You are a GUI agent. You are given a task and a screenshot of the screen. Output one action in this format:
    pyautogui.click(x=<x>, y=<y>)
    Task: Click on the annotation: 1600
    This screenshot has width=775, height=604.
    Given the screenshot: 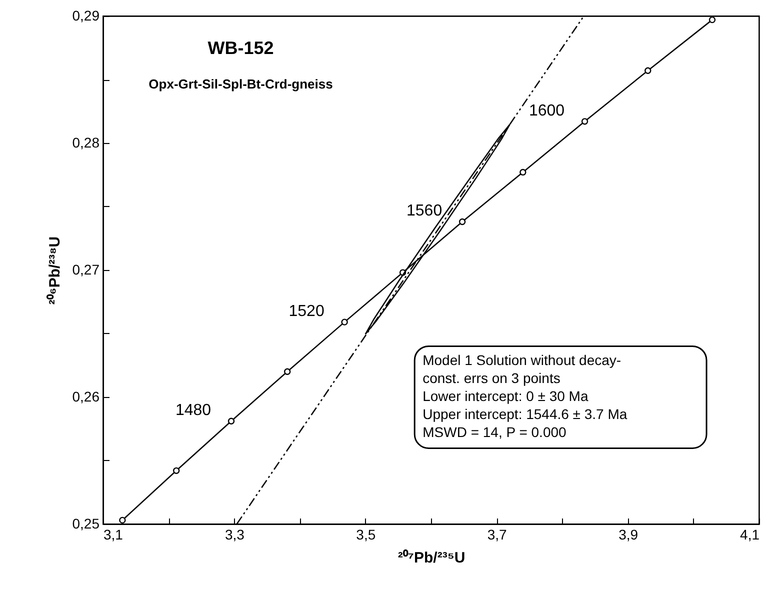 What is the action you would take?
    pyautogui.click(x=546, y=111)
    